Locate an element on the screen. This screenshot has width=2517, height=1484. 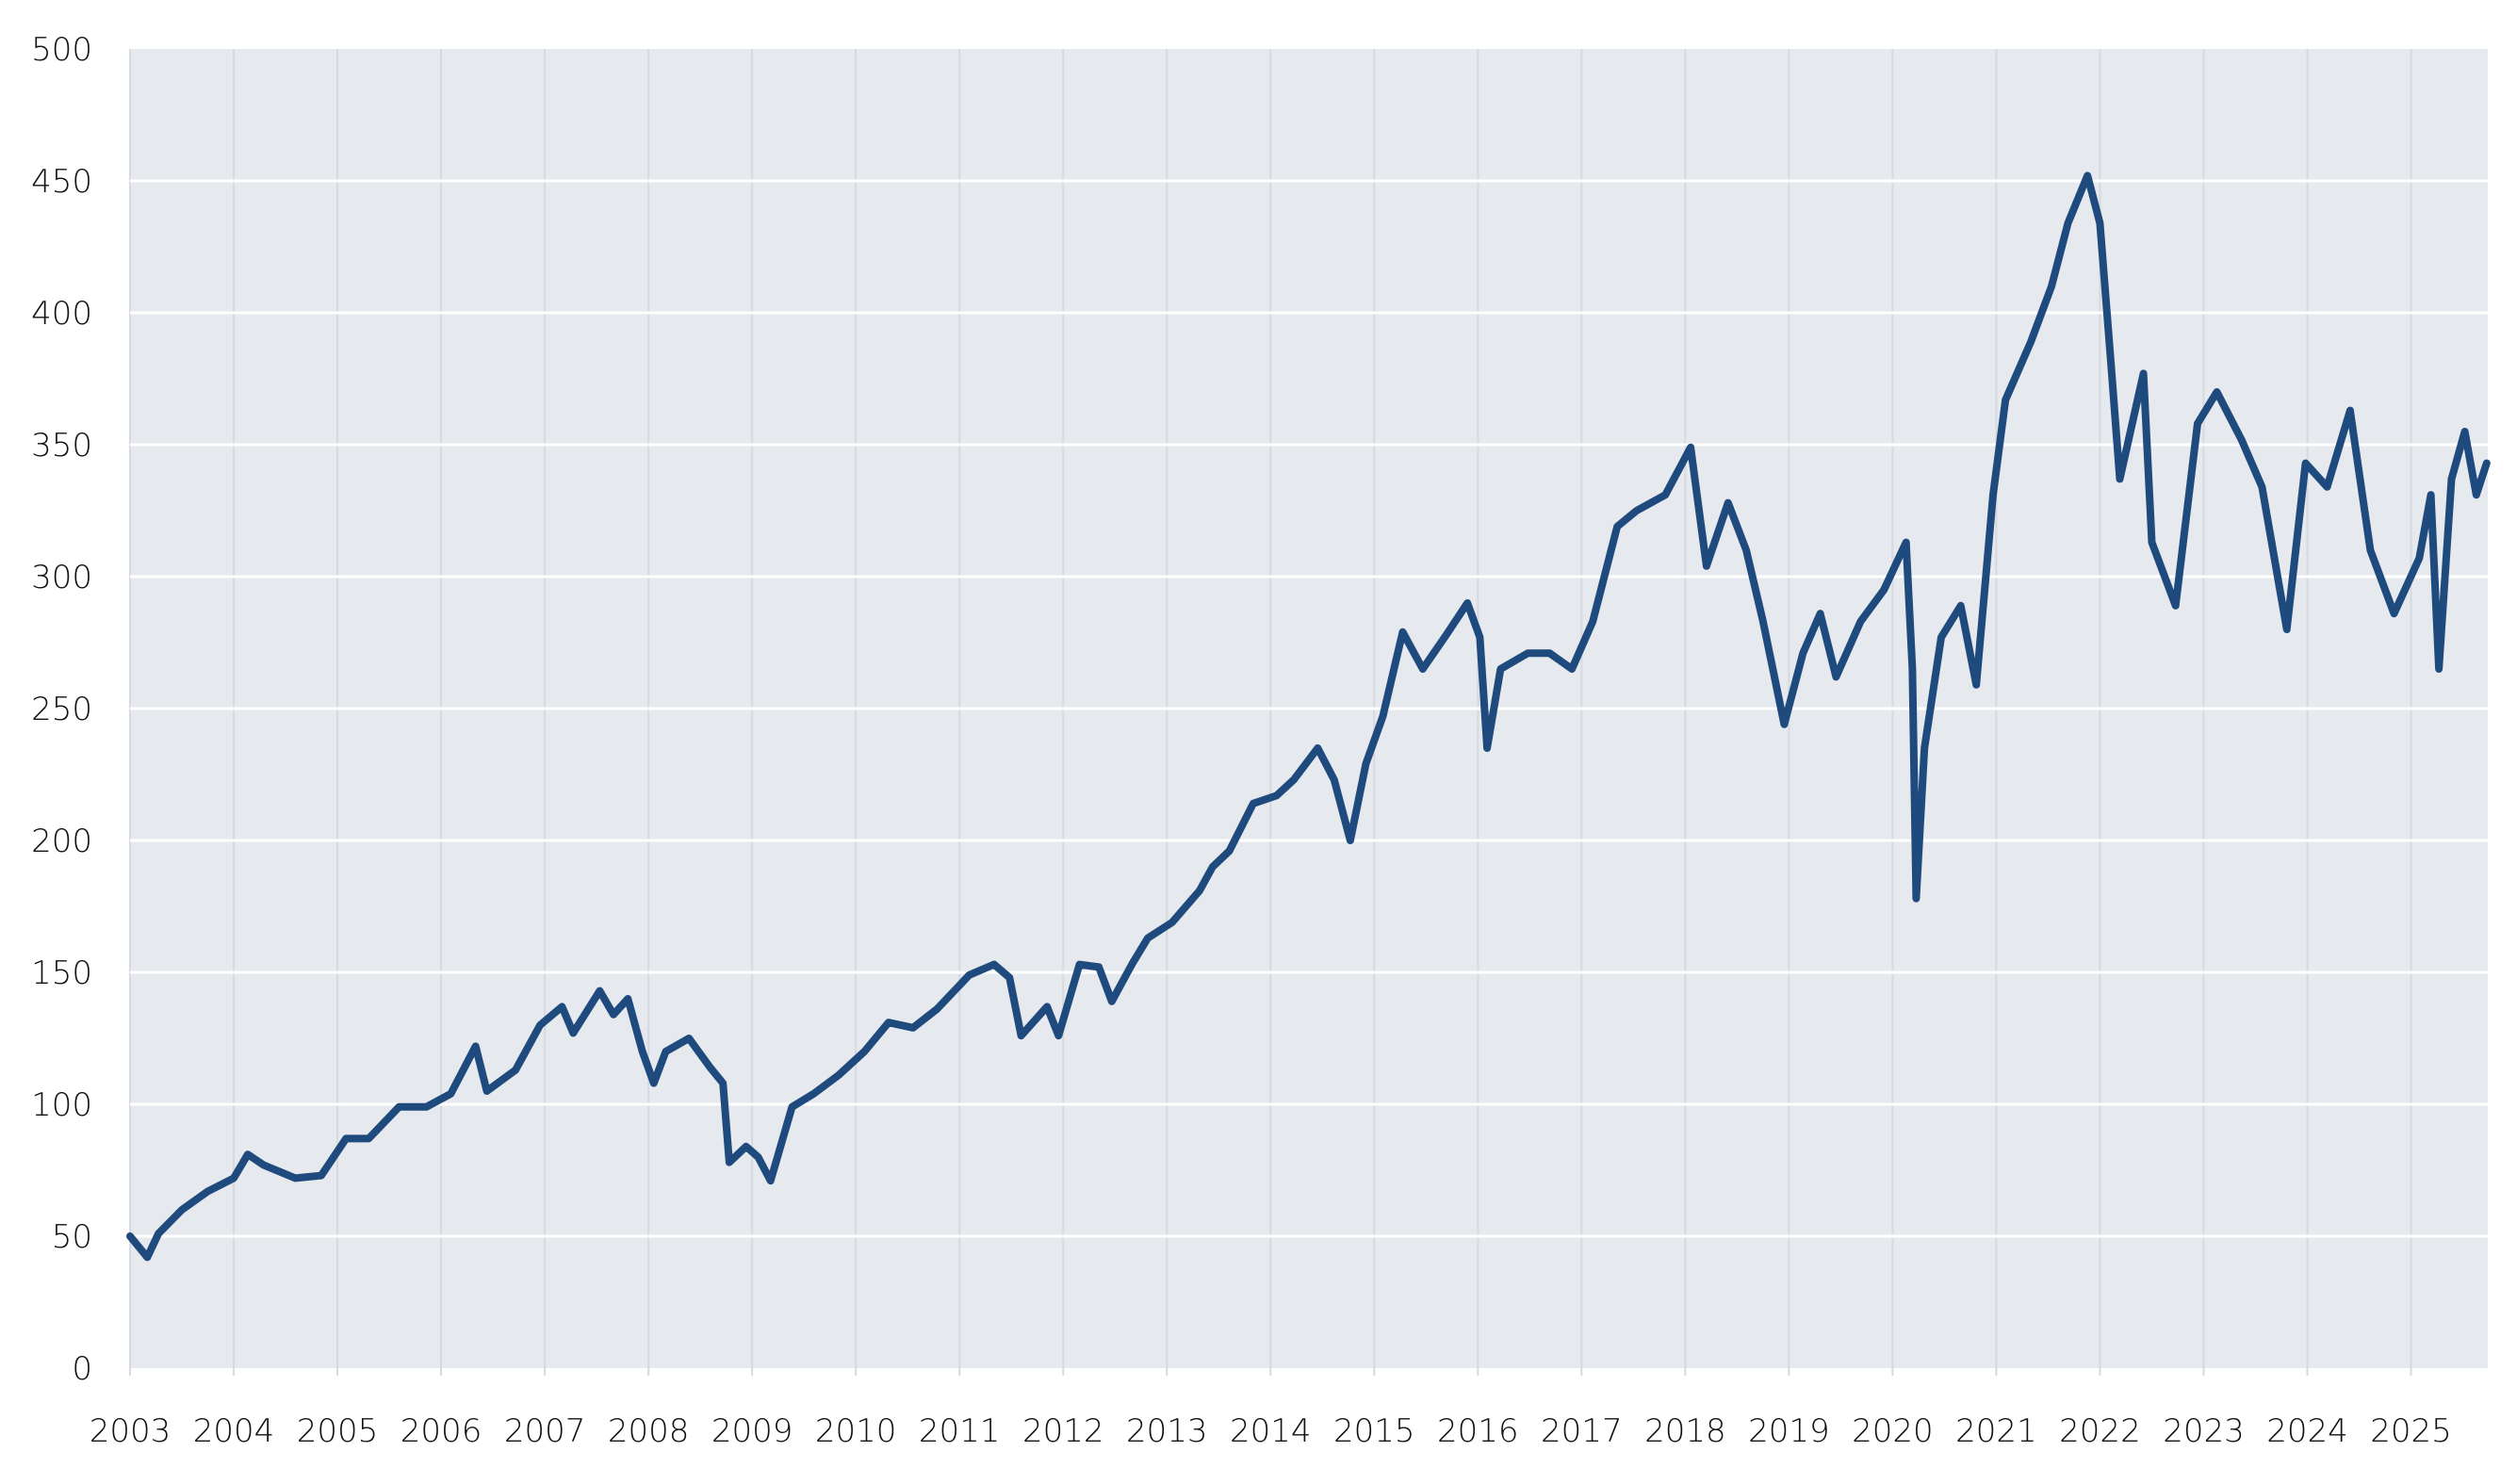
y-tick-label: 0 is located at coordinates (82, 1369).